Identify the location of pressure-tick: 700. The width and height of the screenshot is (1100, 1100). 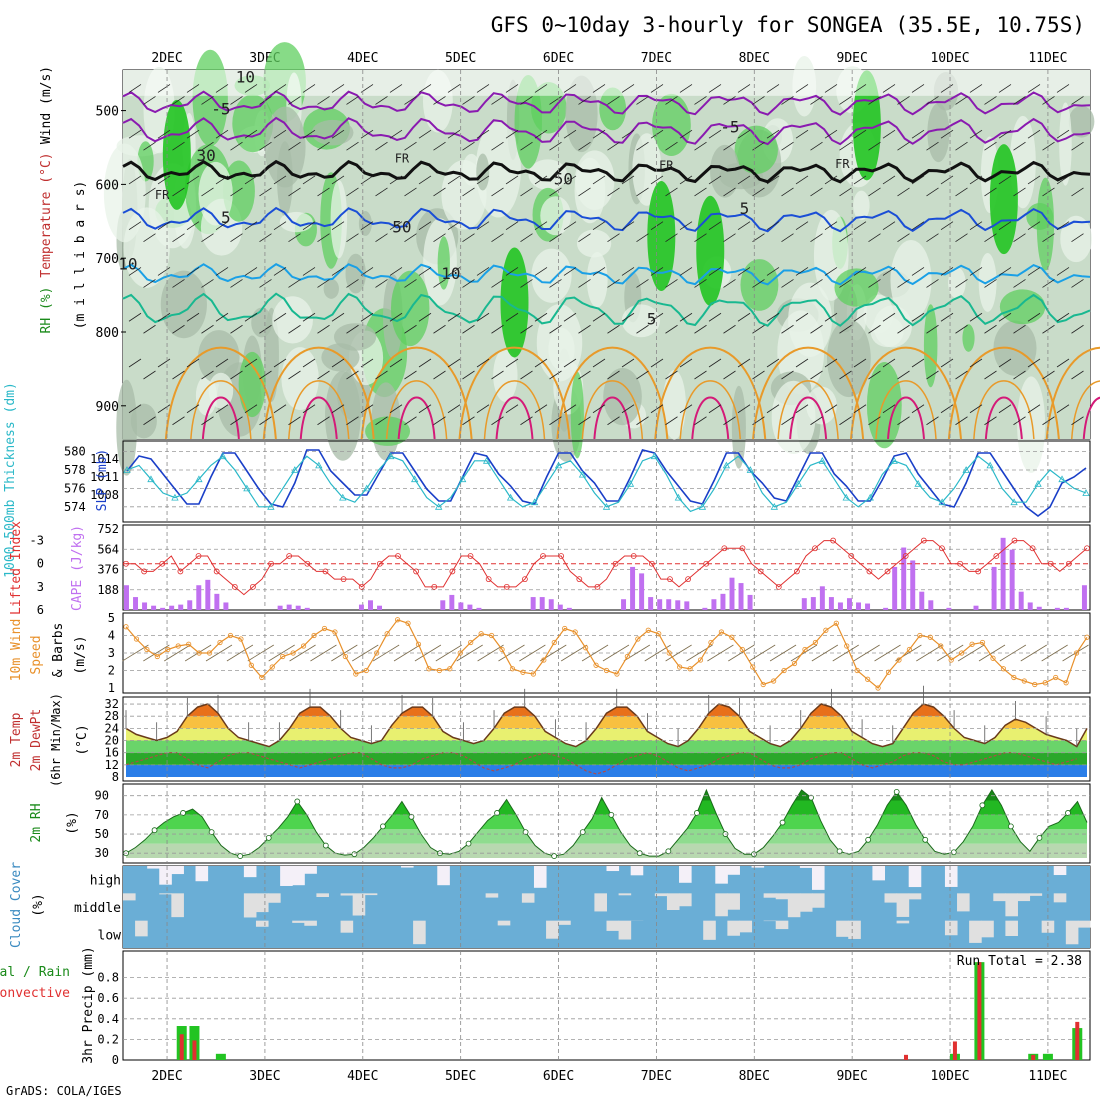
(107, 259).